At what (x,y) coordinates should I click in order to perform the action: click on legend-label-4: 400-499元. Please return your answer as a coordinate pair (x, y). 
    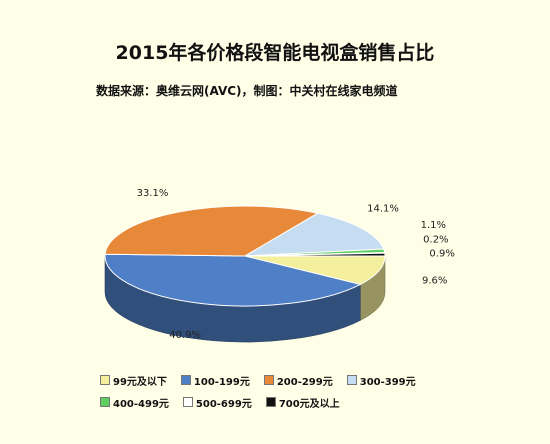
    Looking at the image, I should click on (141, 404).